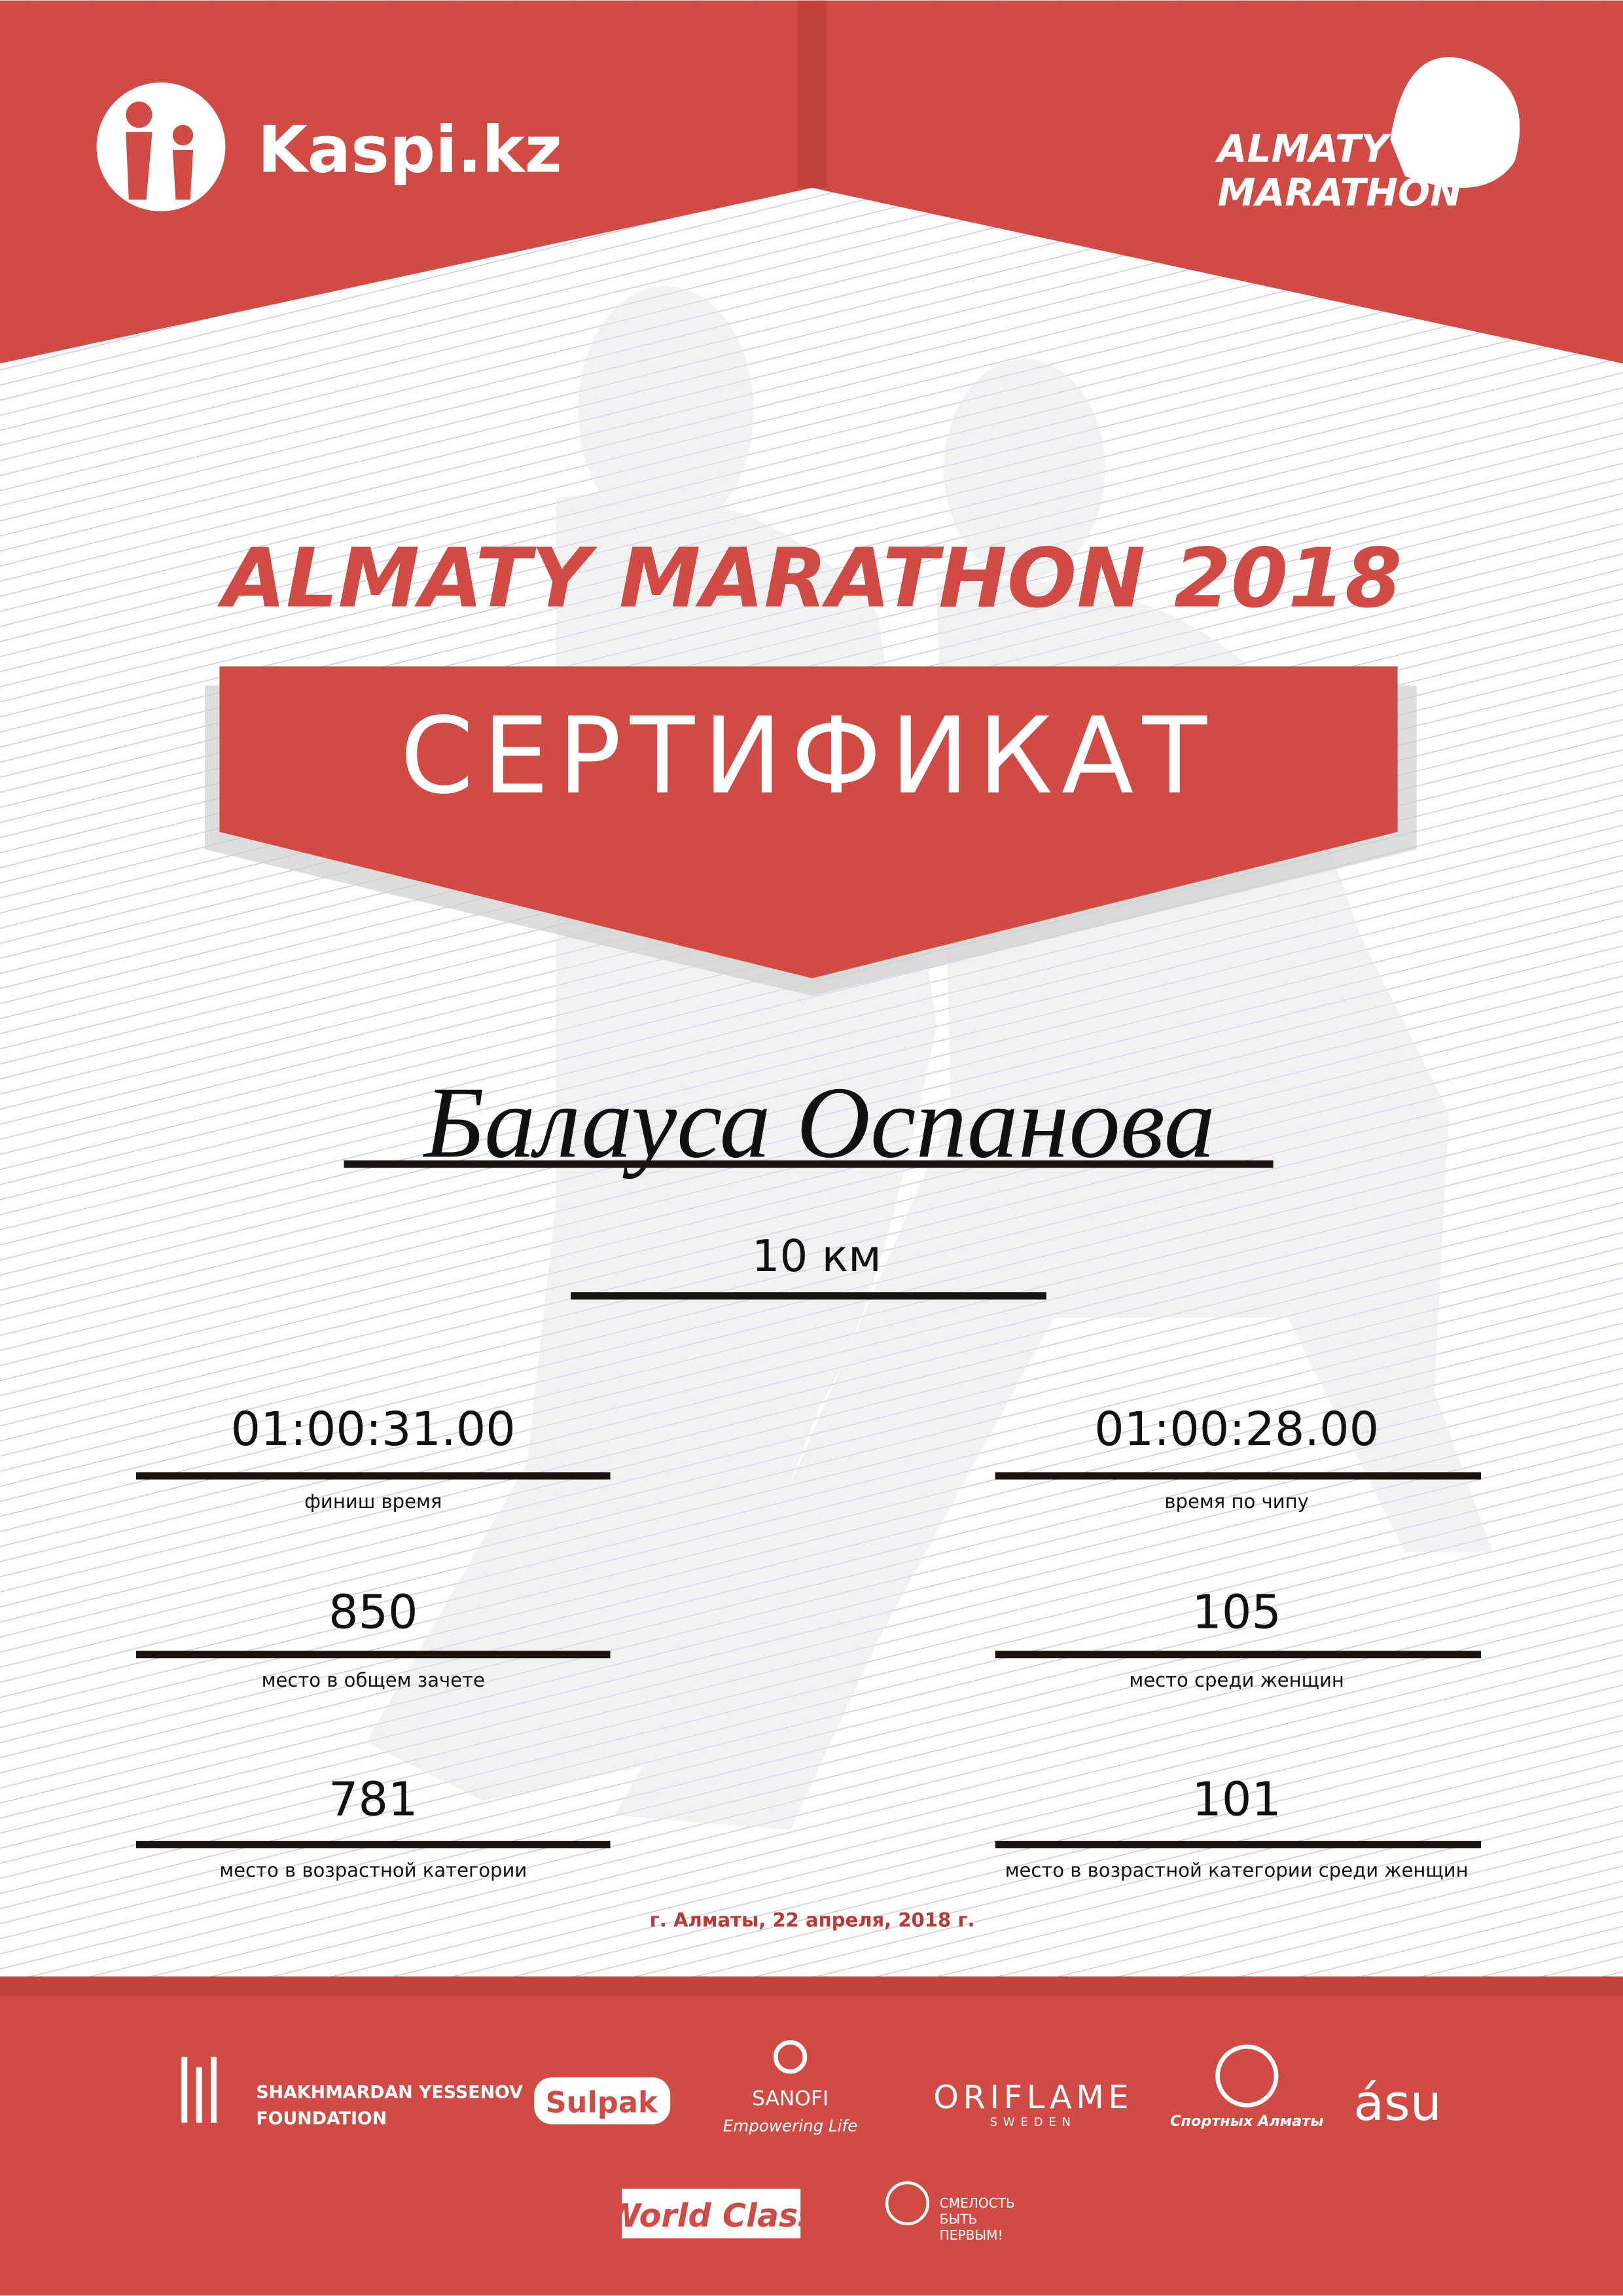 The width and height of the screenshot is (1623, 2296). What do you see at coordinates (812, 94) in the screenshot?
I see `header-fold` at bounding box center [812, 94].